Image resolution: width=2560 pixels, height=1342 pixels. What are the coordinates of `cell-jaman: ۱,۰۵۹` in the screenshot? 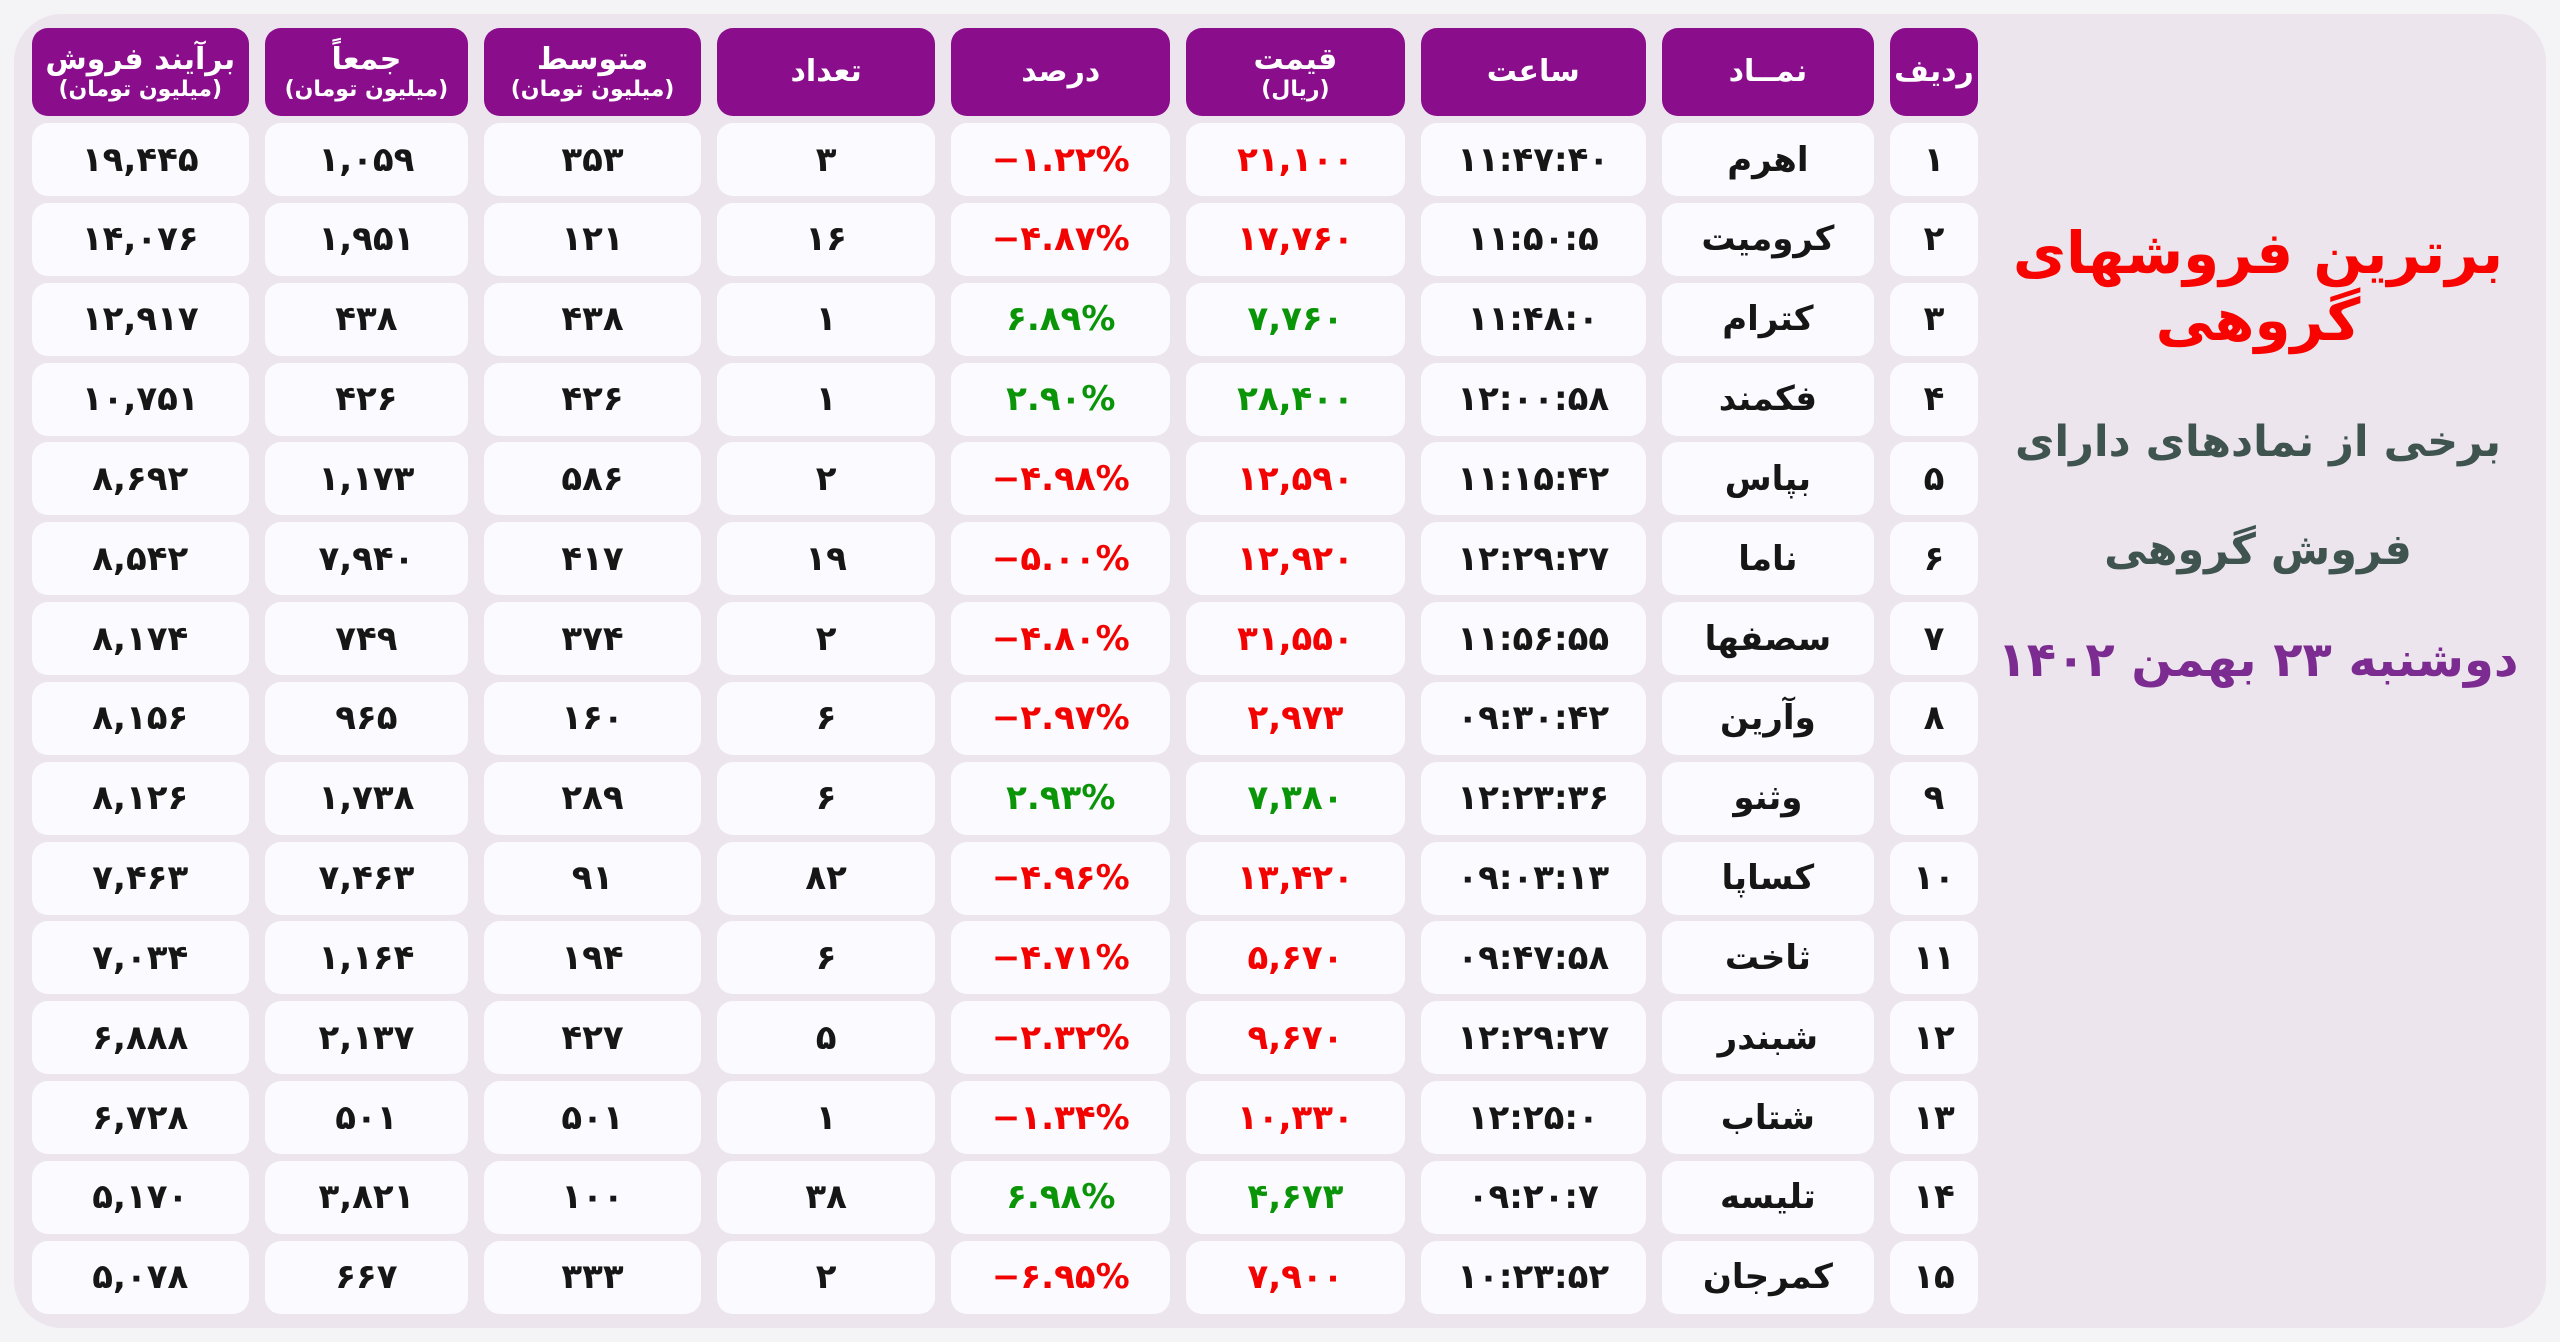 It's located at (366, 159).